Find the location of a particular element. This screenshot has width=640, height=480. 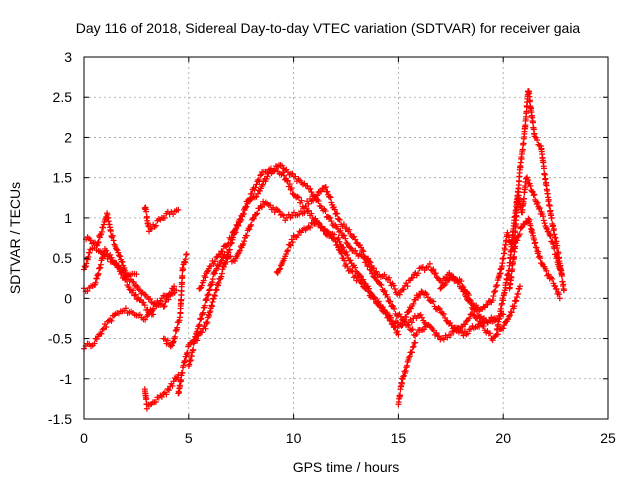

y-tick-label: 0.5 is located at coordinates (63, 258).